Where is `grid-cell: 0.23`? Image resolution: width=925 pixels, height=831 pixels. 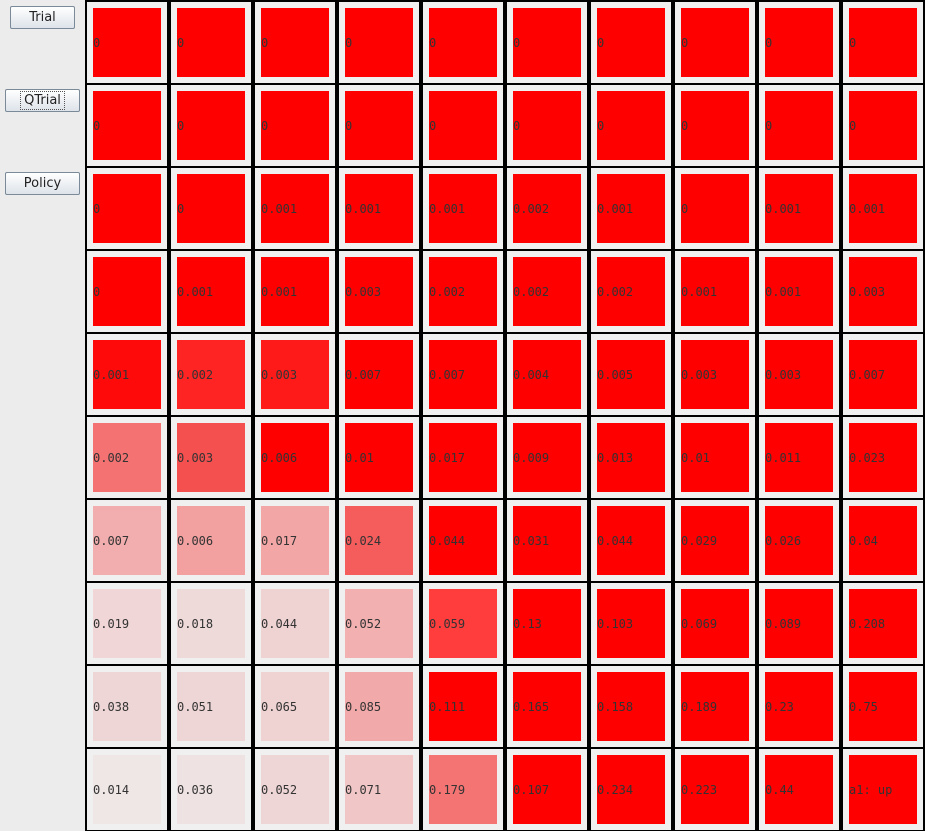 grid-cell: 0.23 is located at coordinates (799, 706).